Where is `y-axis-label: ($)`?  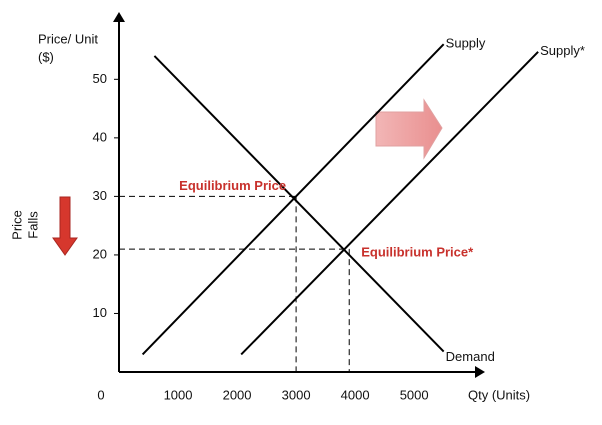
y-axis-label: ($) is located at coordinates (46, 56).